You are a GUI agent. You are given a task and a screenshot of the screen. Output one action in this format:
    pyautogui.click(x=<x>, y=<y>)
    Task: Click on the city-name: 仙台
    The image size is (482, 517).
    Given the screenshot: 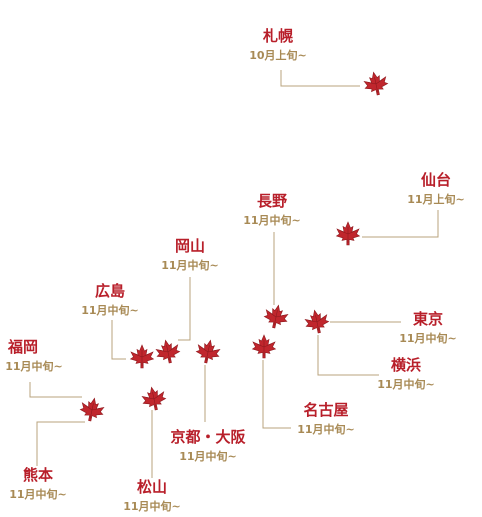 What is the action you would take?
    pyautogui.click(x=435, y=180)
    